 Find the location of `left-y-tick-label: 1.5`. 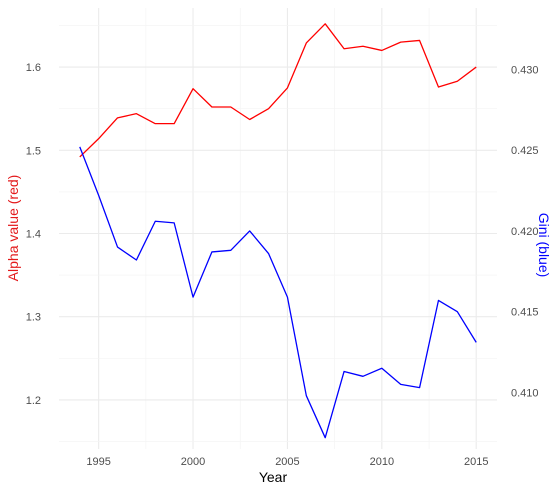

left-y-tick-label: 1.5 is located at coordinates (33, 151).